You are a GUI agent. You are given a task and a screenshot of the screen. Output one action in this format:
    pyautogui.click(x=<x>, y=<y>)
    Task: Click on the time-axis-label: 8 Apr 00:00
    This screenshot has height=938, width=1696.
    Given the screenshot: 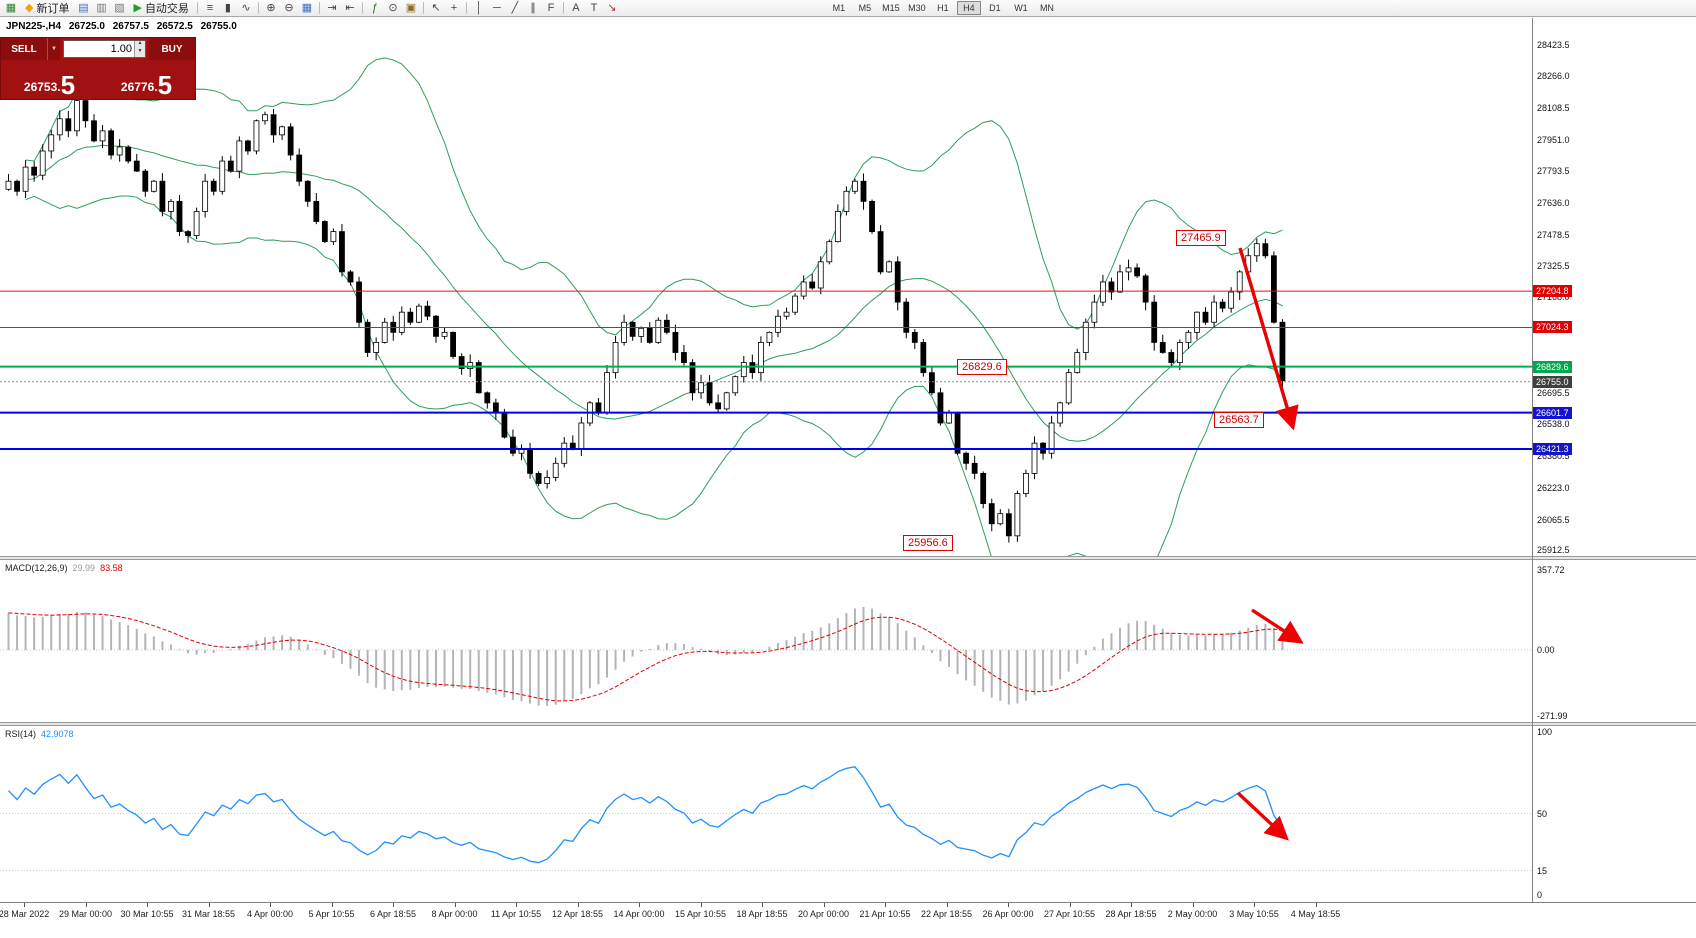 What is the action you would take?
    pyautogui.click(x=454, y=914)
    